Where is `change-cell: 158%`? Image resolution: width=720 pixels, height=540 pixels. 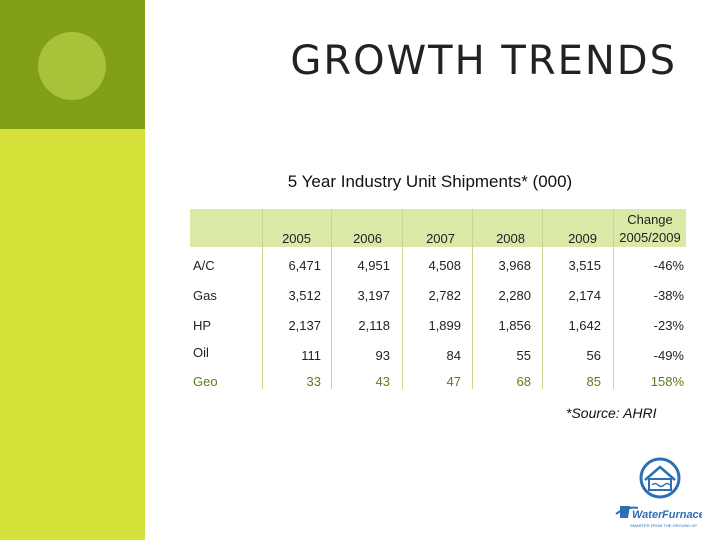 change-cell: 158% is located at coordinates (667, 381).